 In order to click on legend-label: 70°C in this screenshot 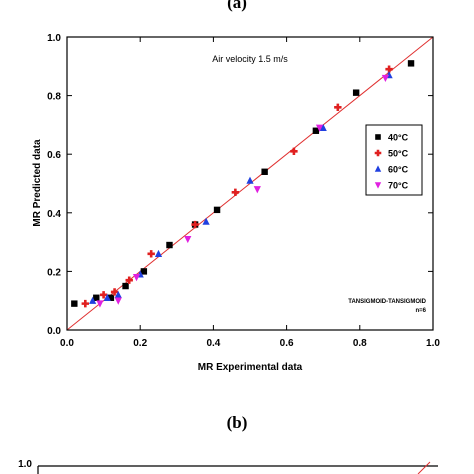, I will do `click(398, 186)`.